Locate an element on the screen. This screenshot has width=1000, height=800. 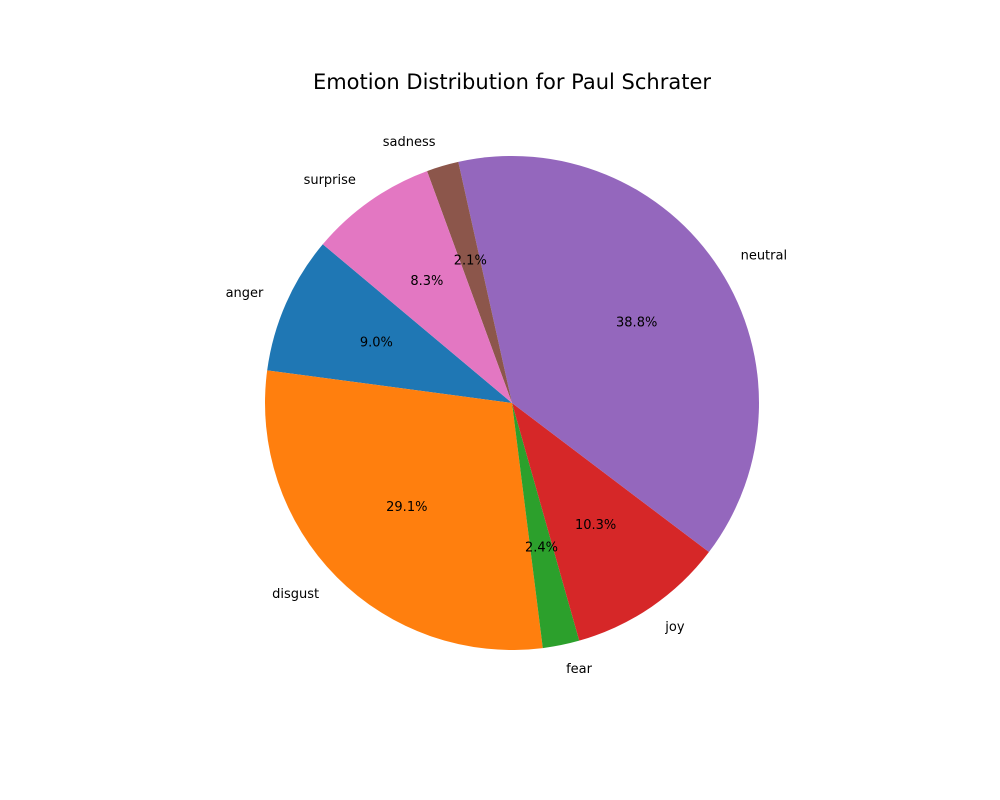
pie-category-label-sadness: sadness is located at coordinates (409, 142).